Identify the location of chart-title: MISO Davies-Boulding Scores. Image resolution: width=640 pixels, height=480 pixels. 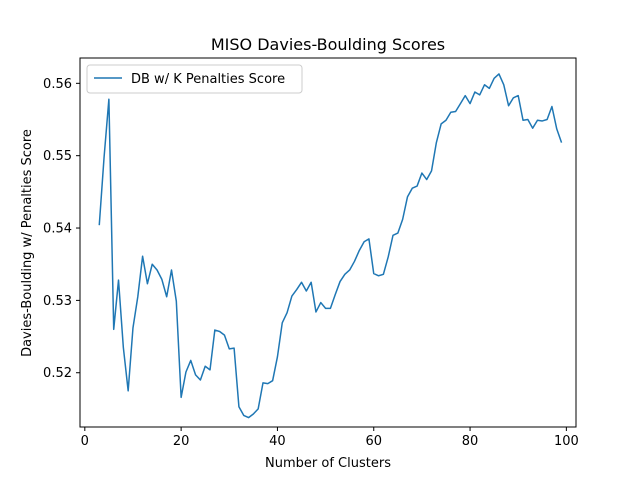
(328, 44).